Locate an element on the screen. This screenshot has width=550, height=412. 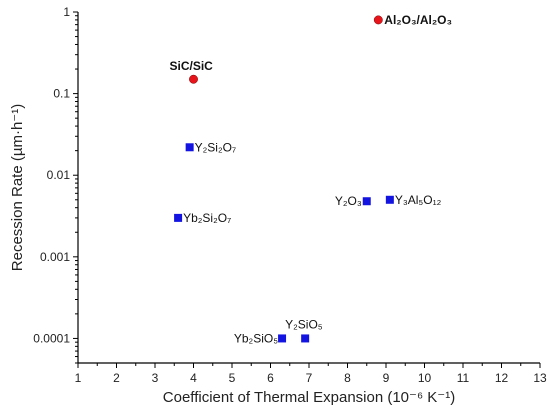
point-label: Y₂SiO₅ is located at coordinates (304, 324).